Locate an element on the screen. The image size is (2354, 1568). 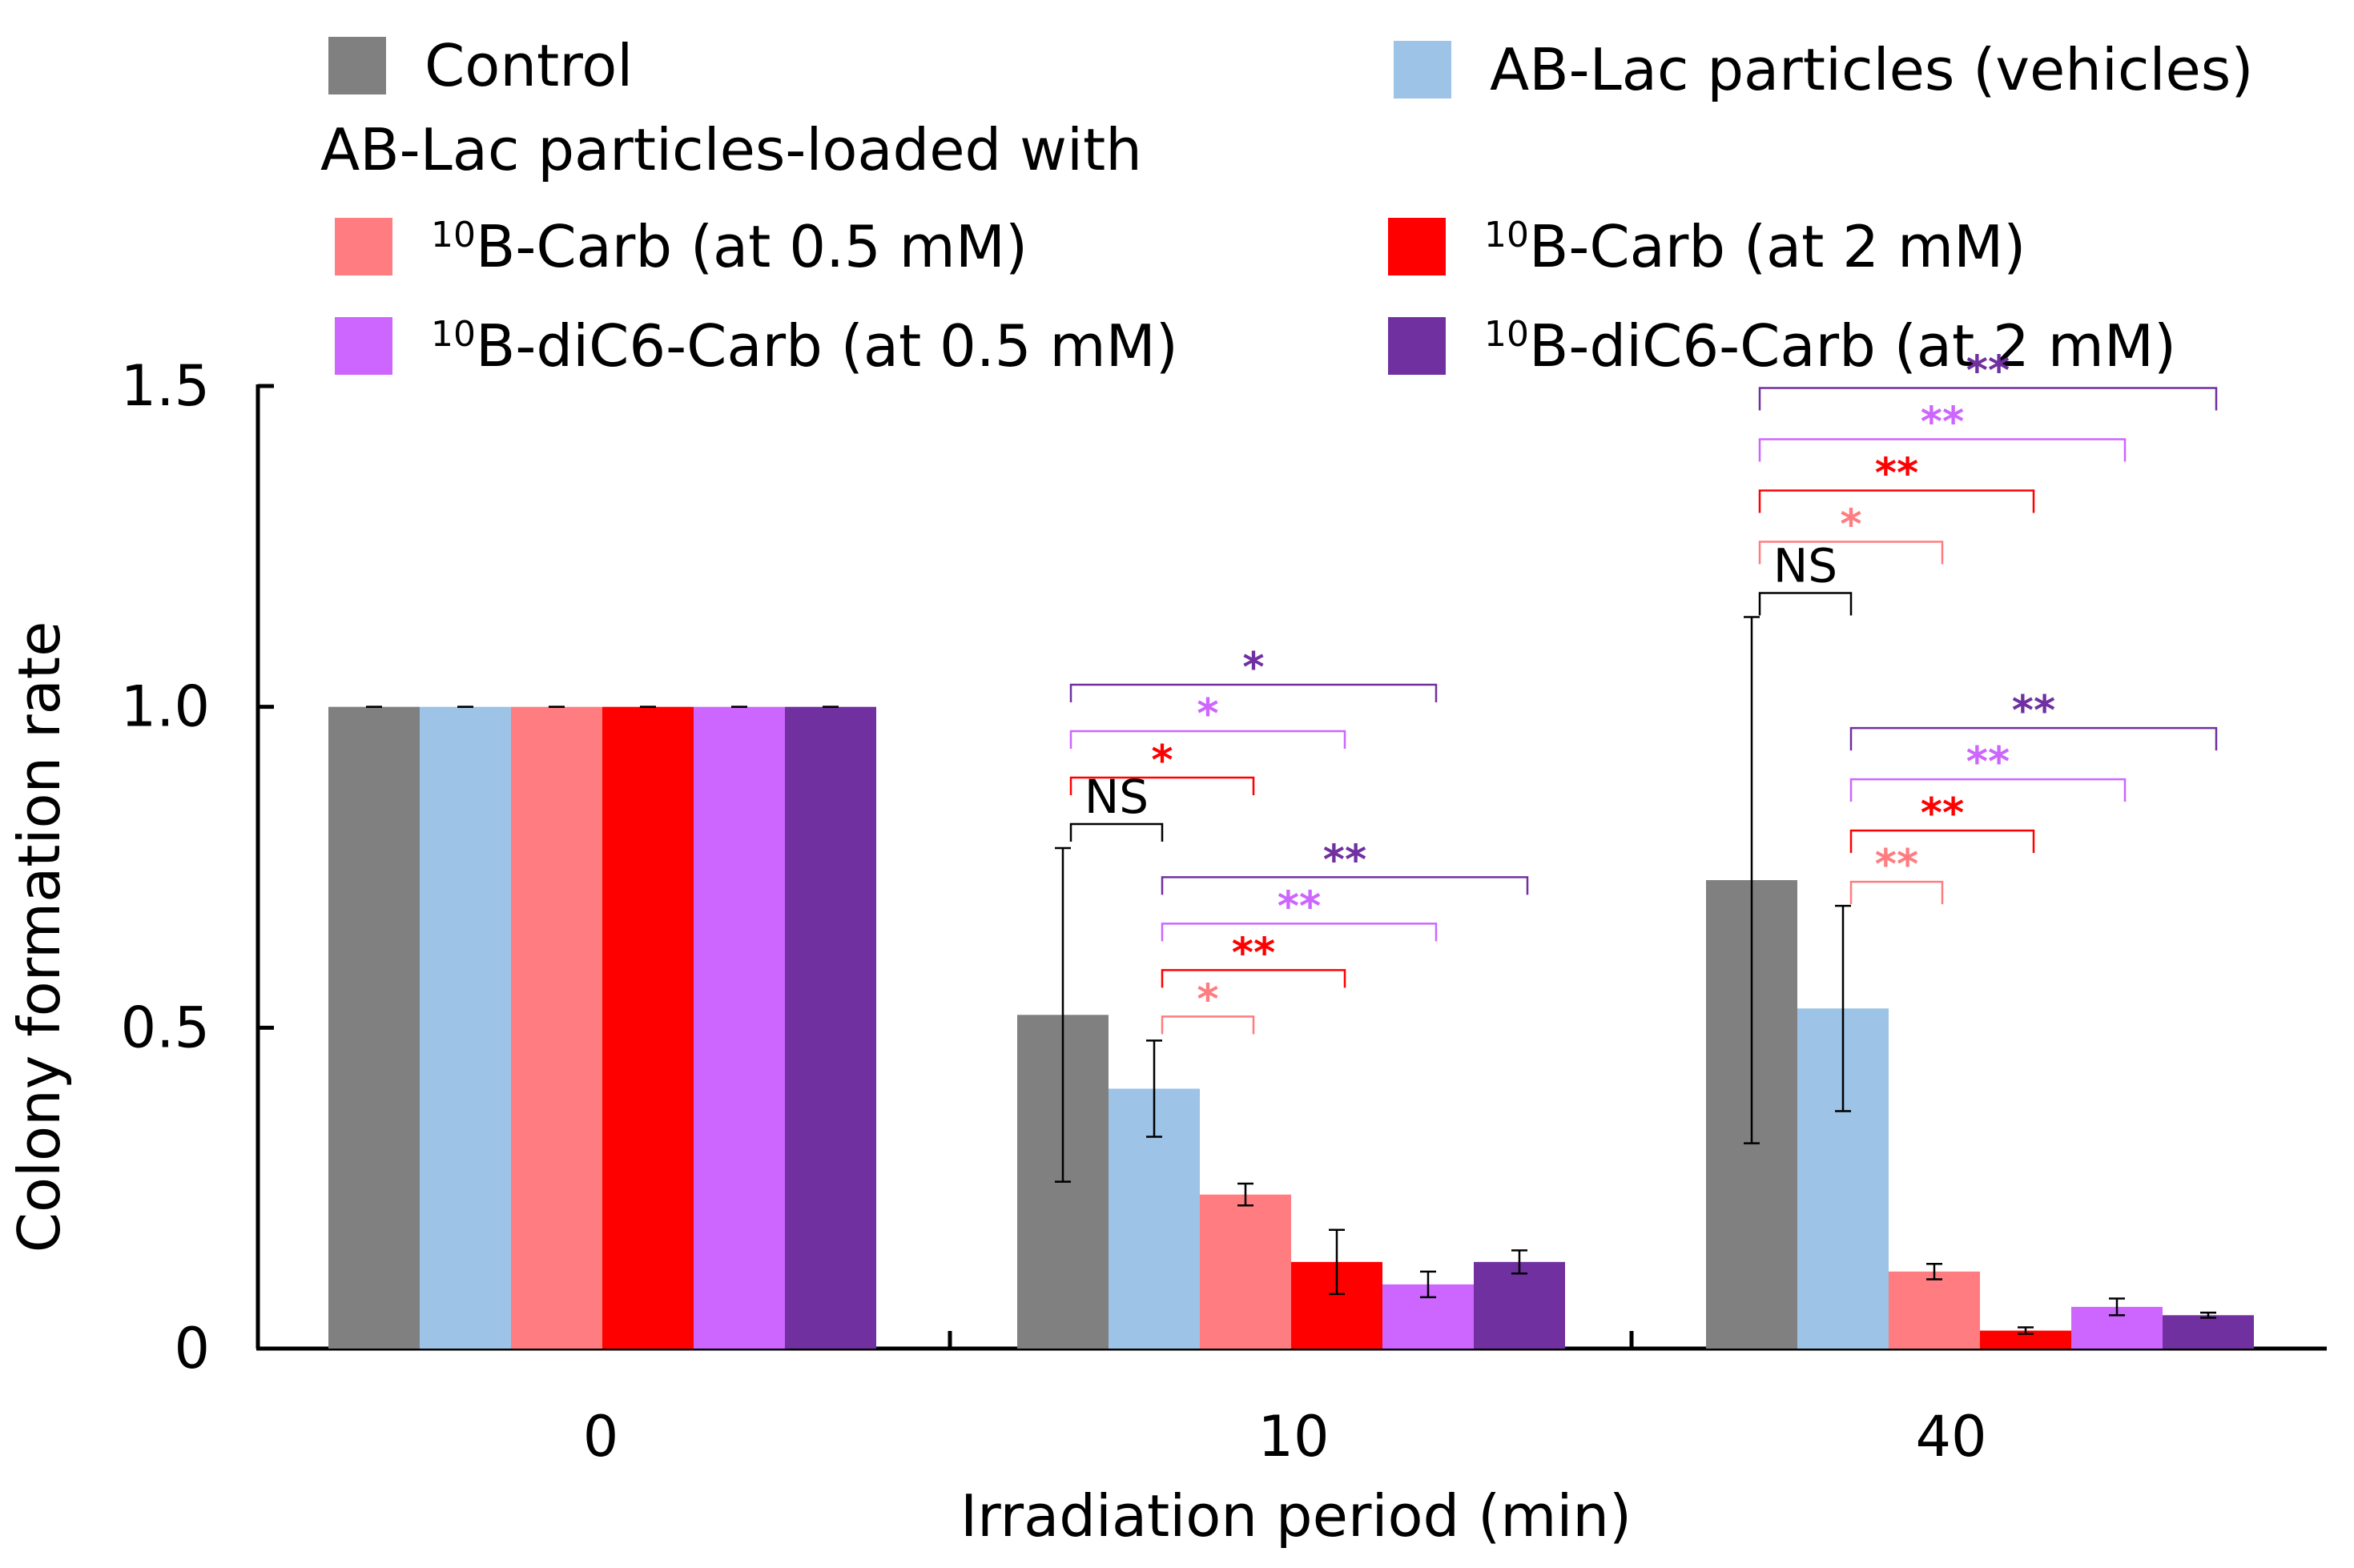
y-tick-label: 0 is located at coordinates (192, 1348).